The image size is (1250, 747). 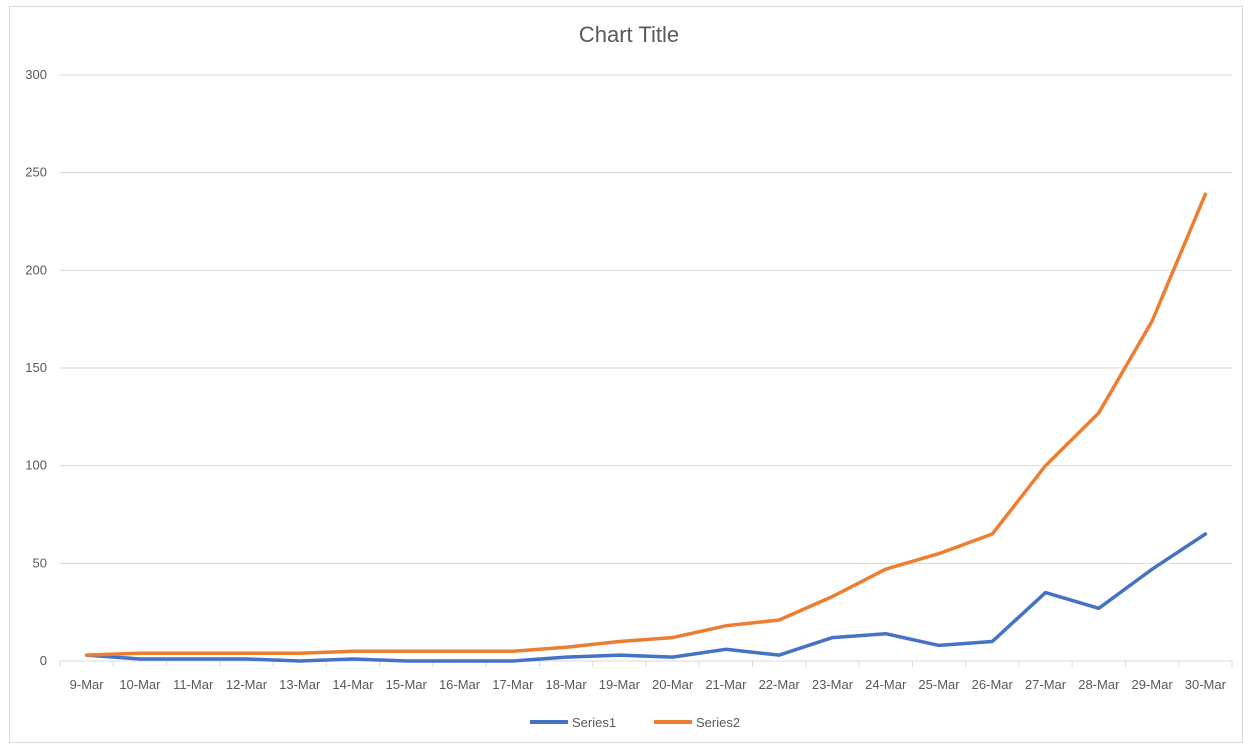 What do you see at coordinates (1099, 684) in the screenshot?
I see `x-tick-label: 28-Mar` at bounding box center [1099, 684].